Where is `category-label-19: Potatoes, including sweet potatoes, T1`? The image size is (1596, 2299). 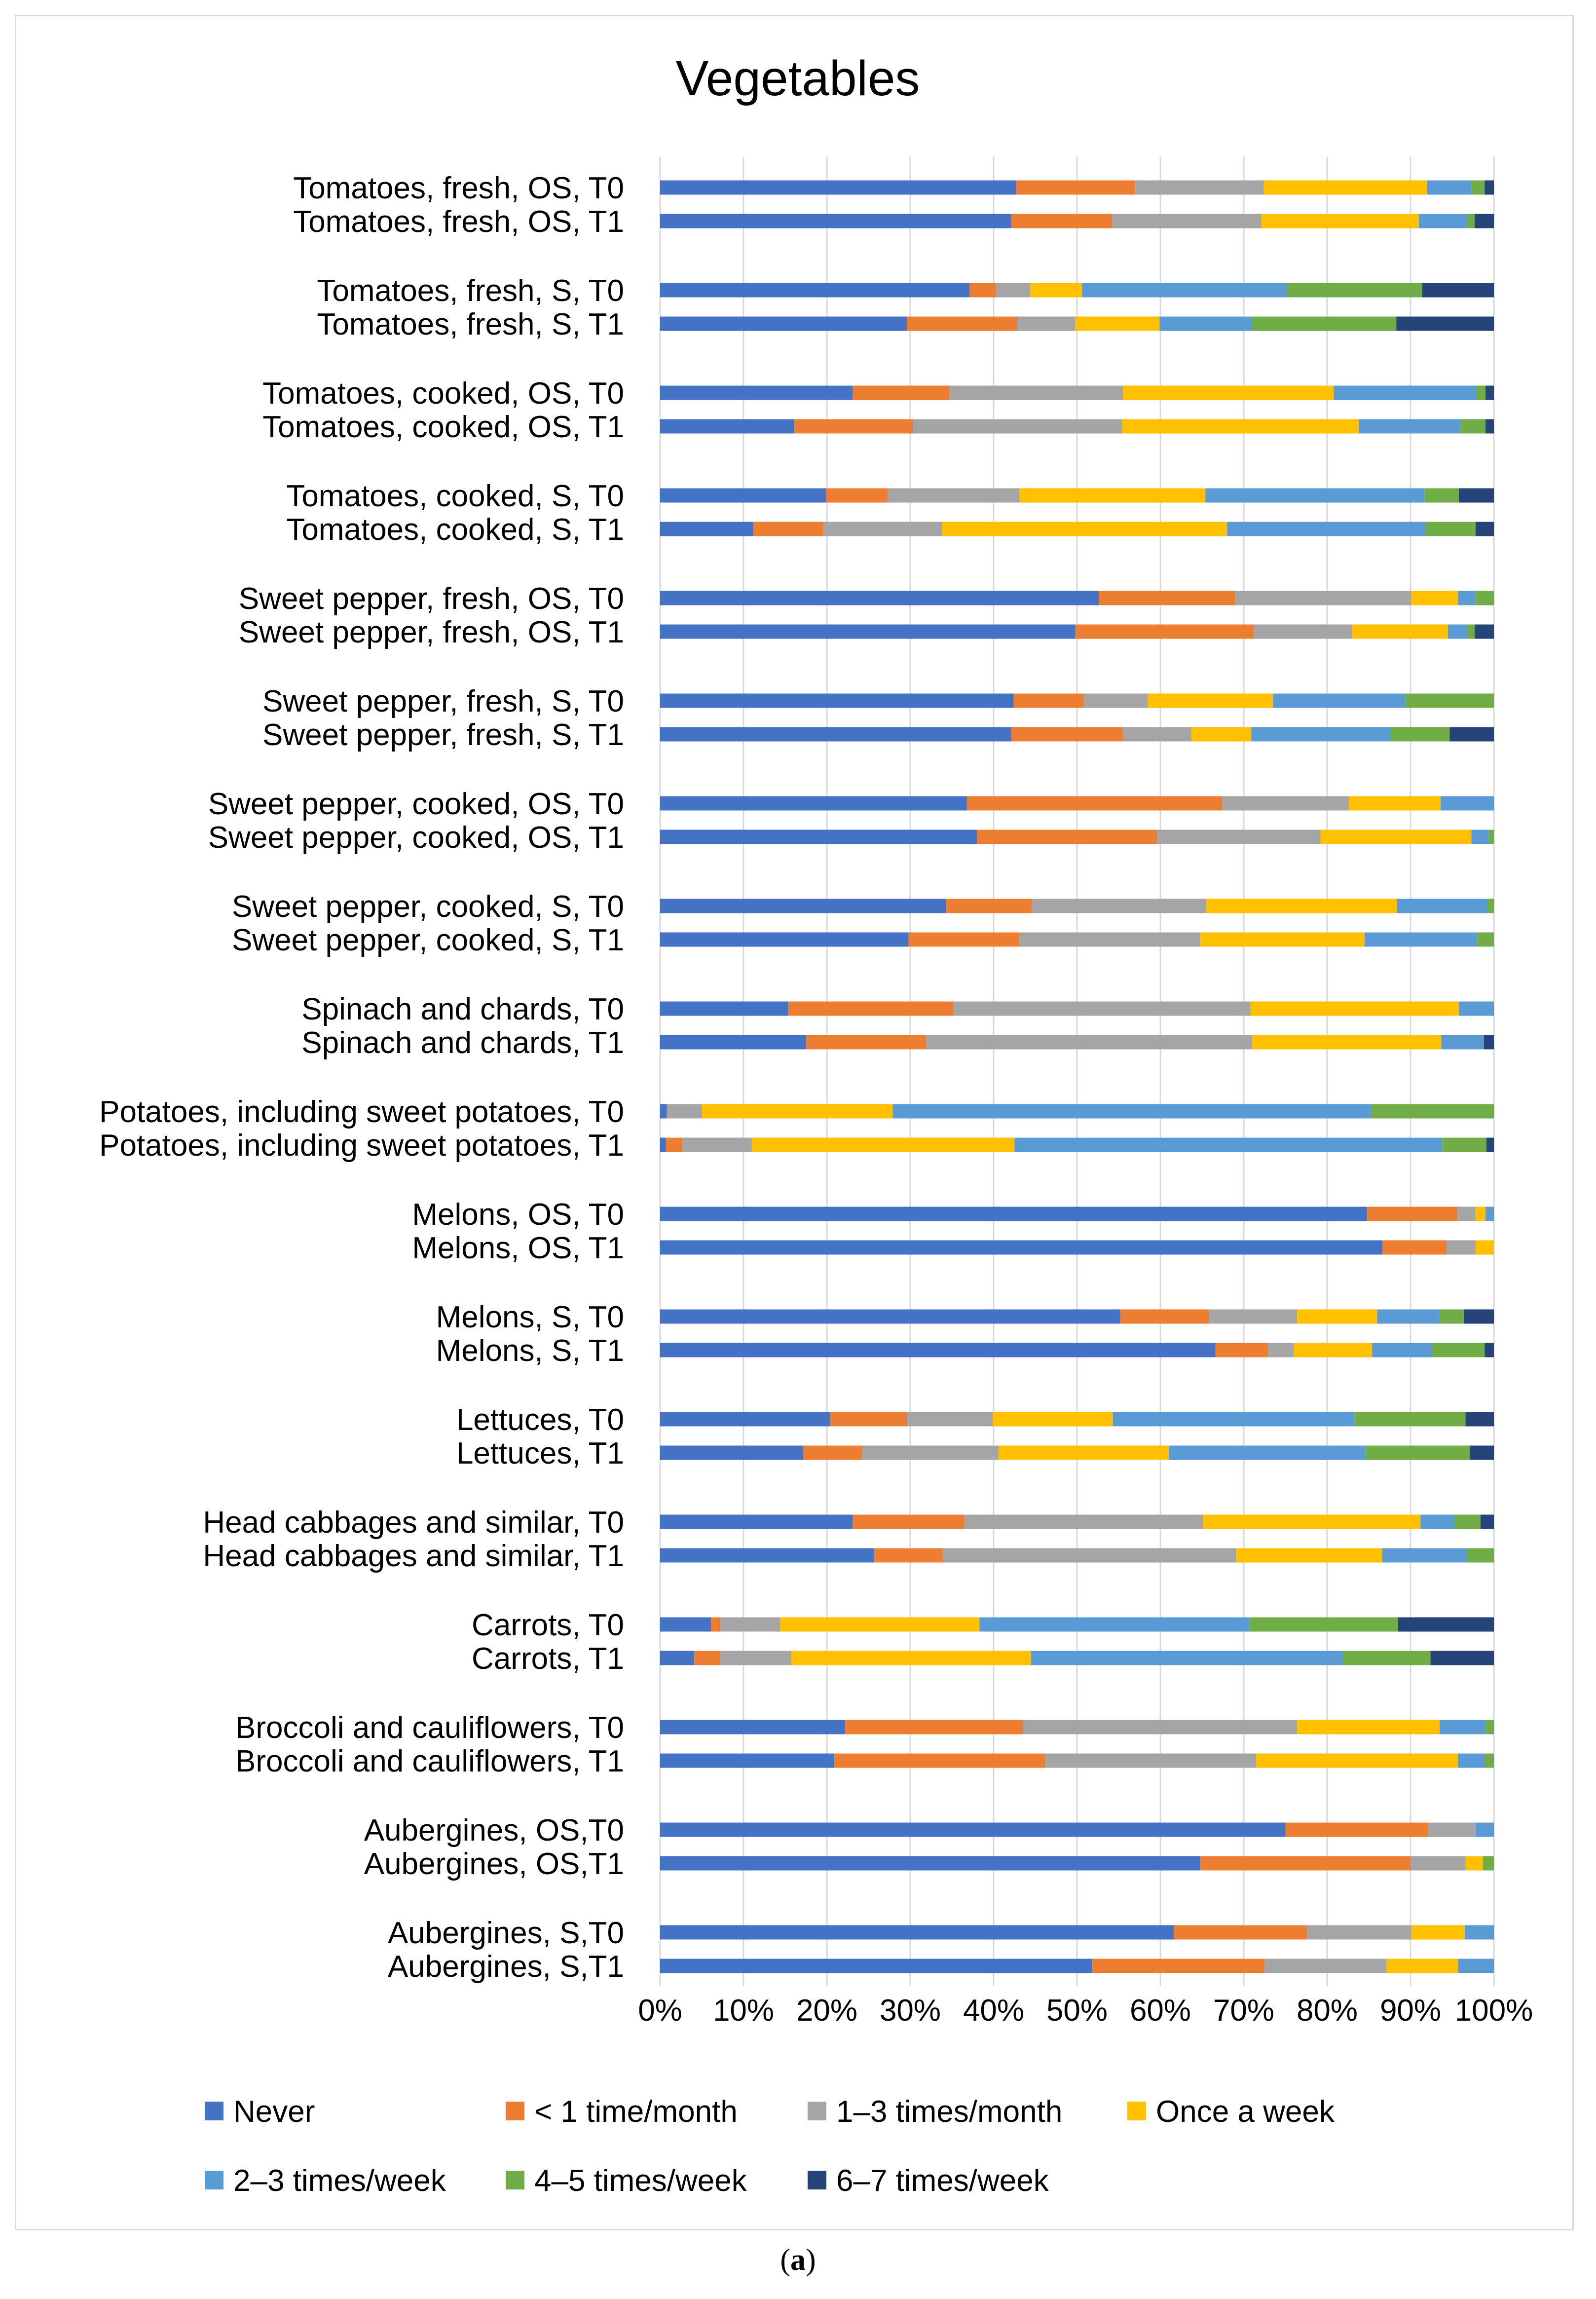 category-label-19: Potatoes, including sweet potatoes, T1 is located at coordinates (362, 1146).